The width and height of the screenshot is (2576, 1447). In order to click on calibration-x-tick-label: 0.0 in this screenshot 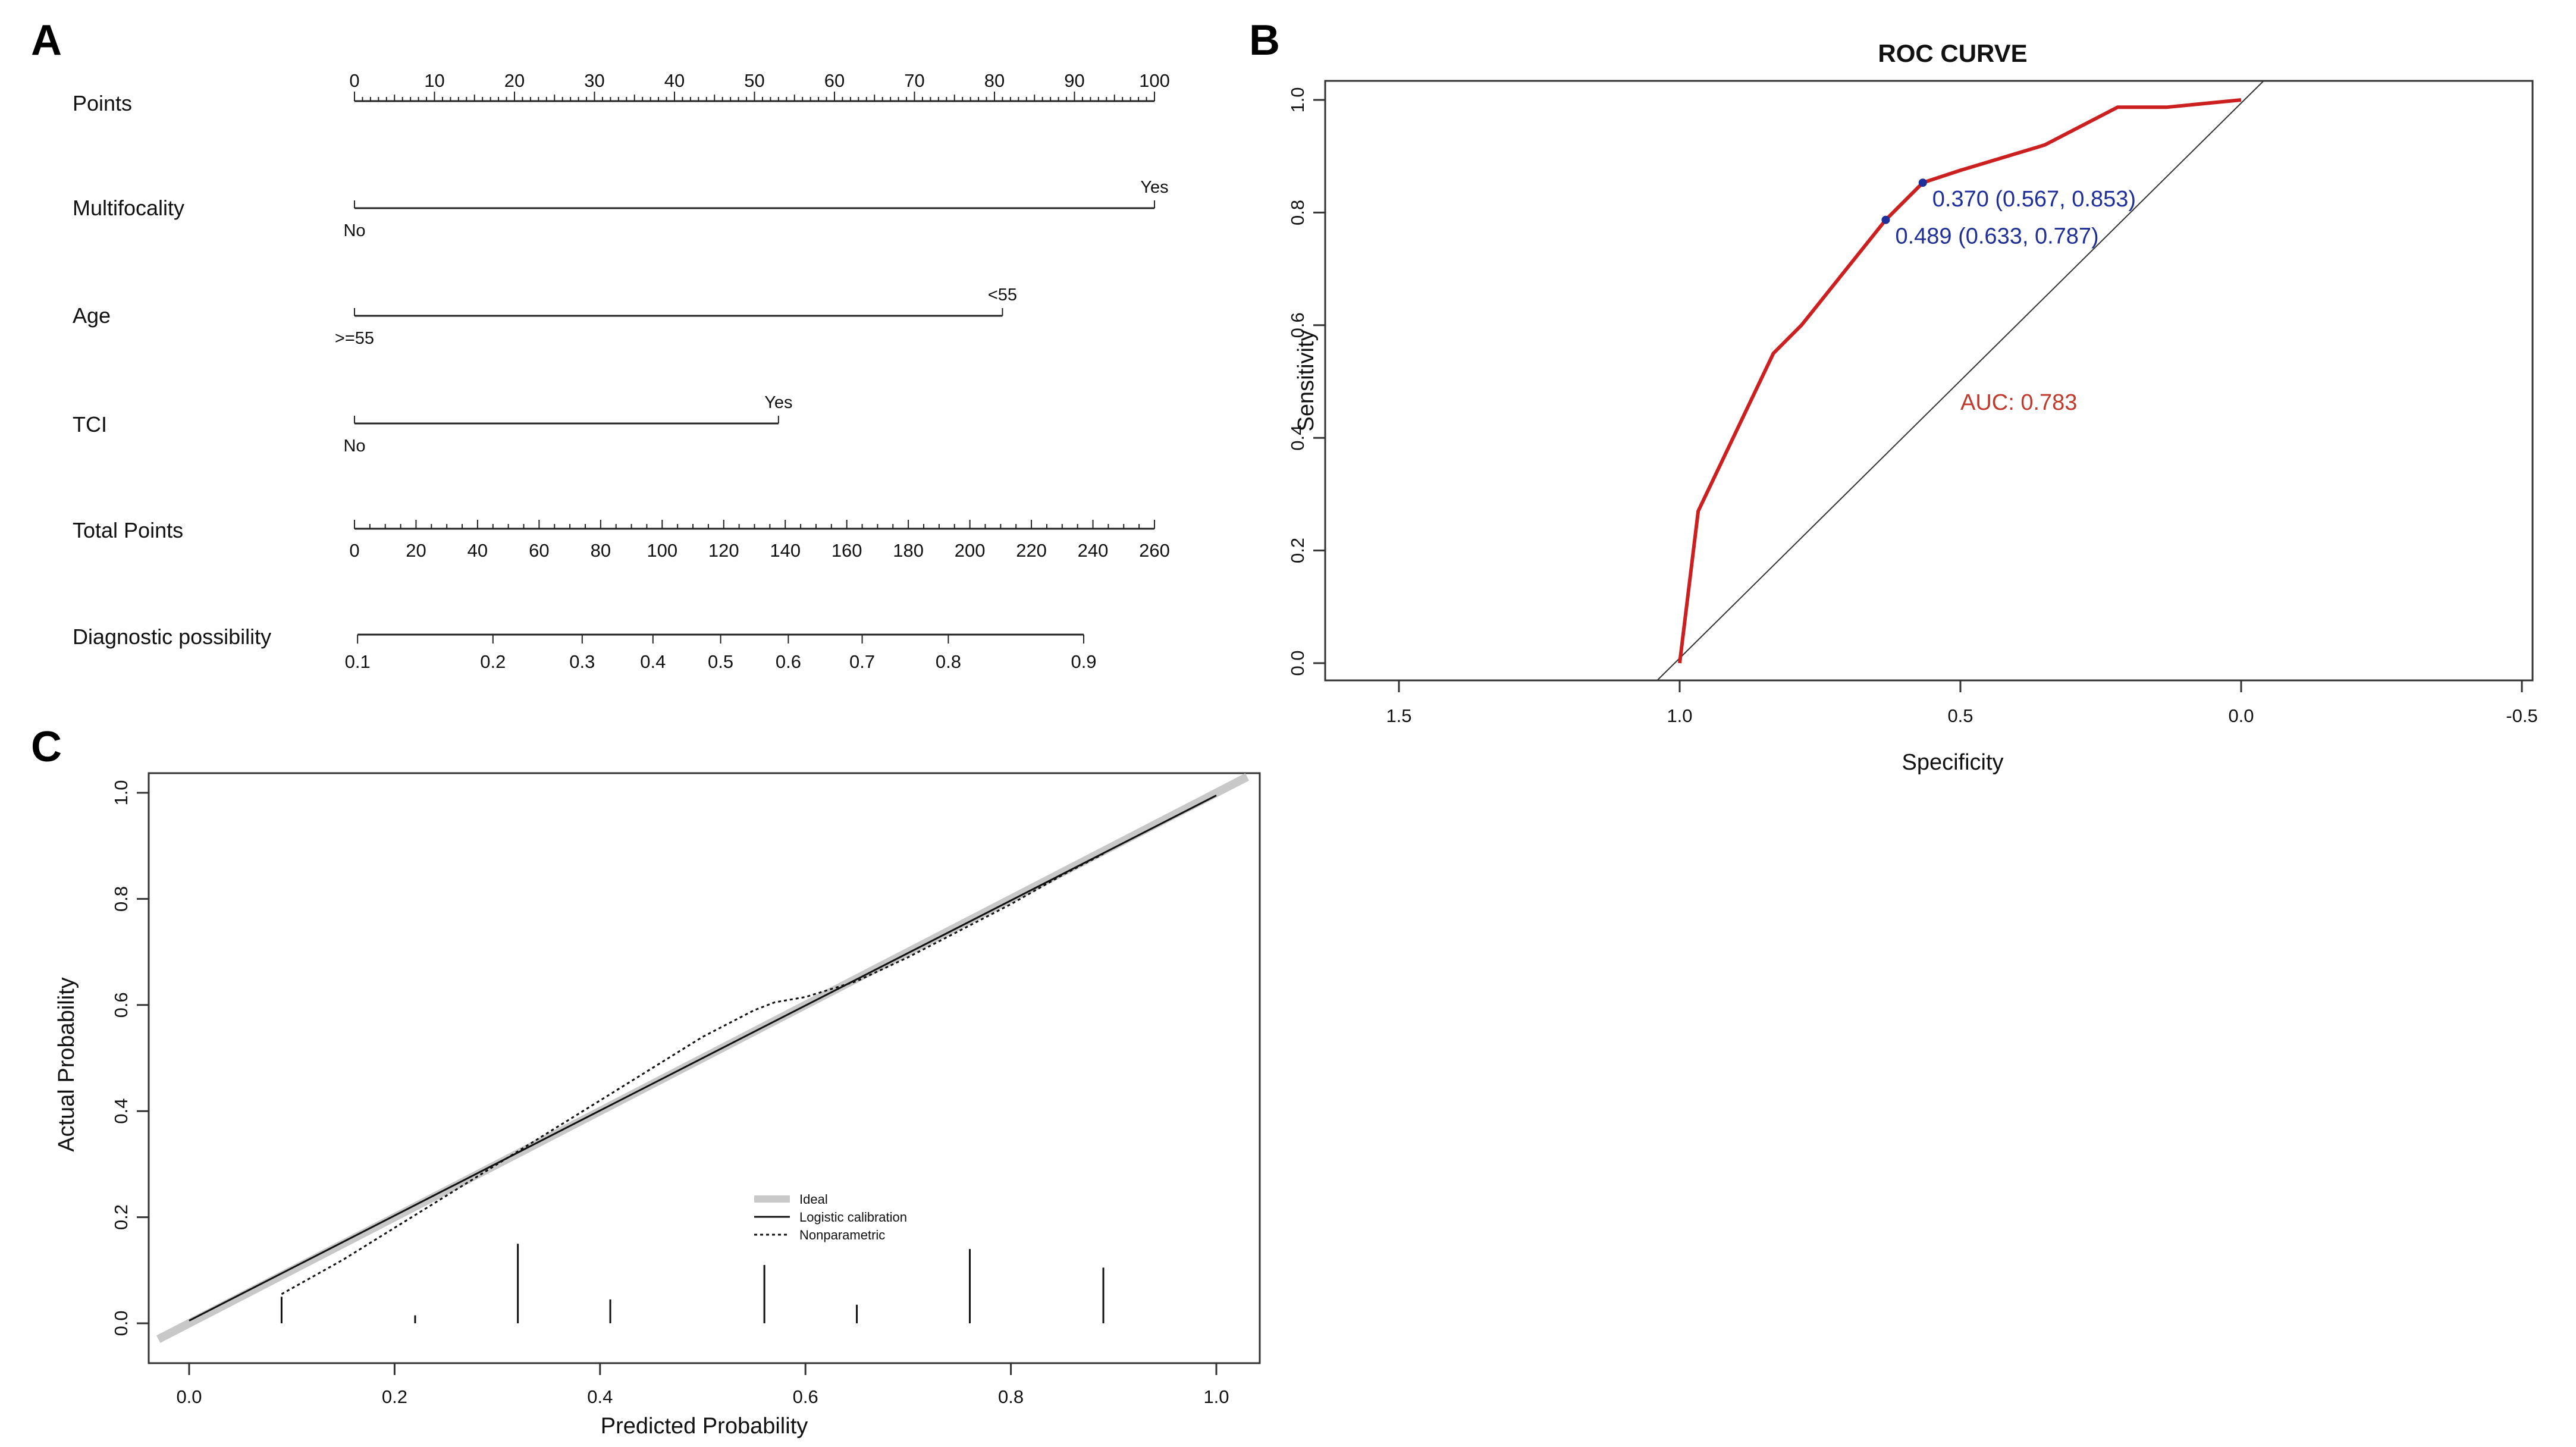, I will do `click(189, 1396)`.